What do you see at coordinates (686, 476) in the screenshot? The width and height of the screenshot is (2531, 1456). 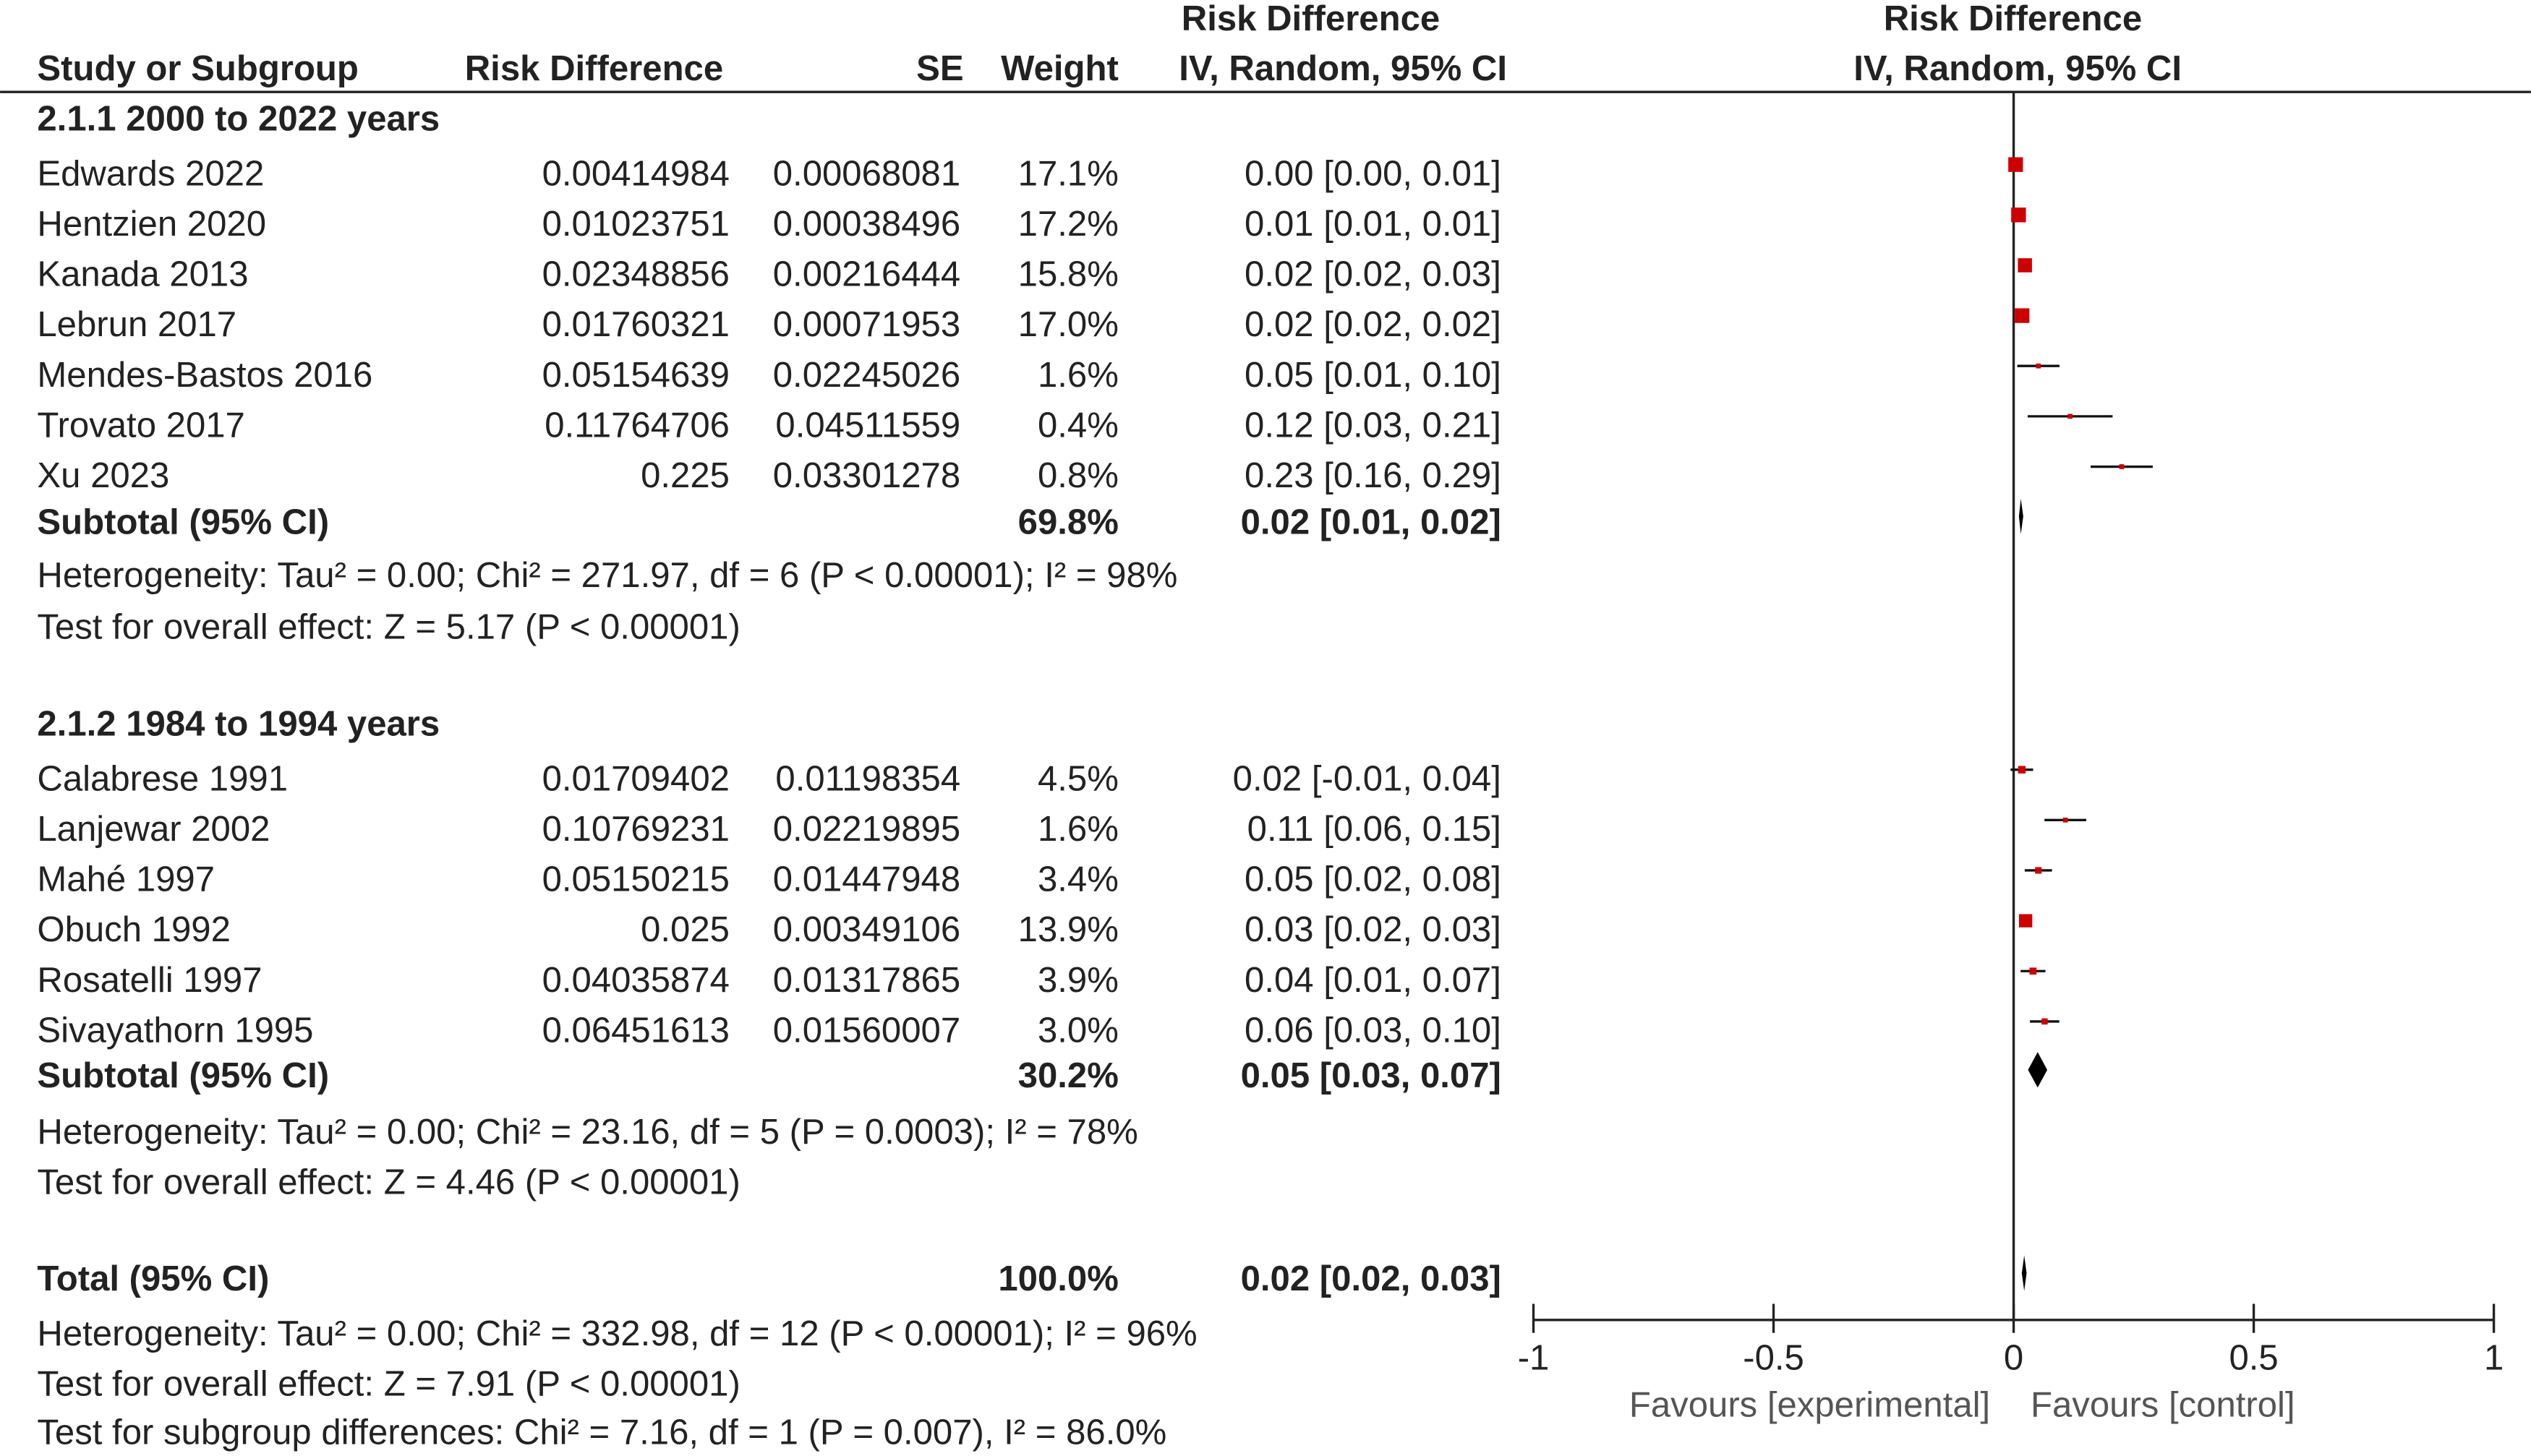 I see `rd-value: 0.225` at bounding box center [686, 476].